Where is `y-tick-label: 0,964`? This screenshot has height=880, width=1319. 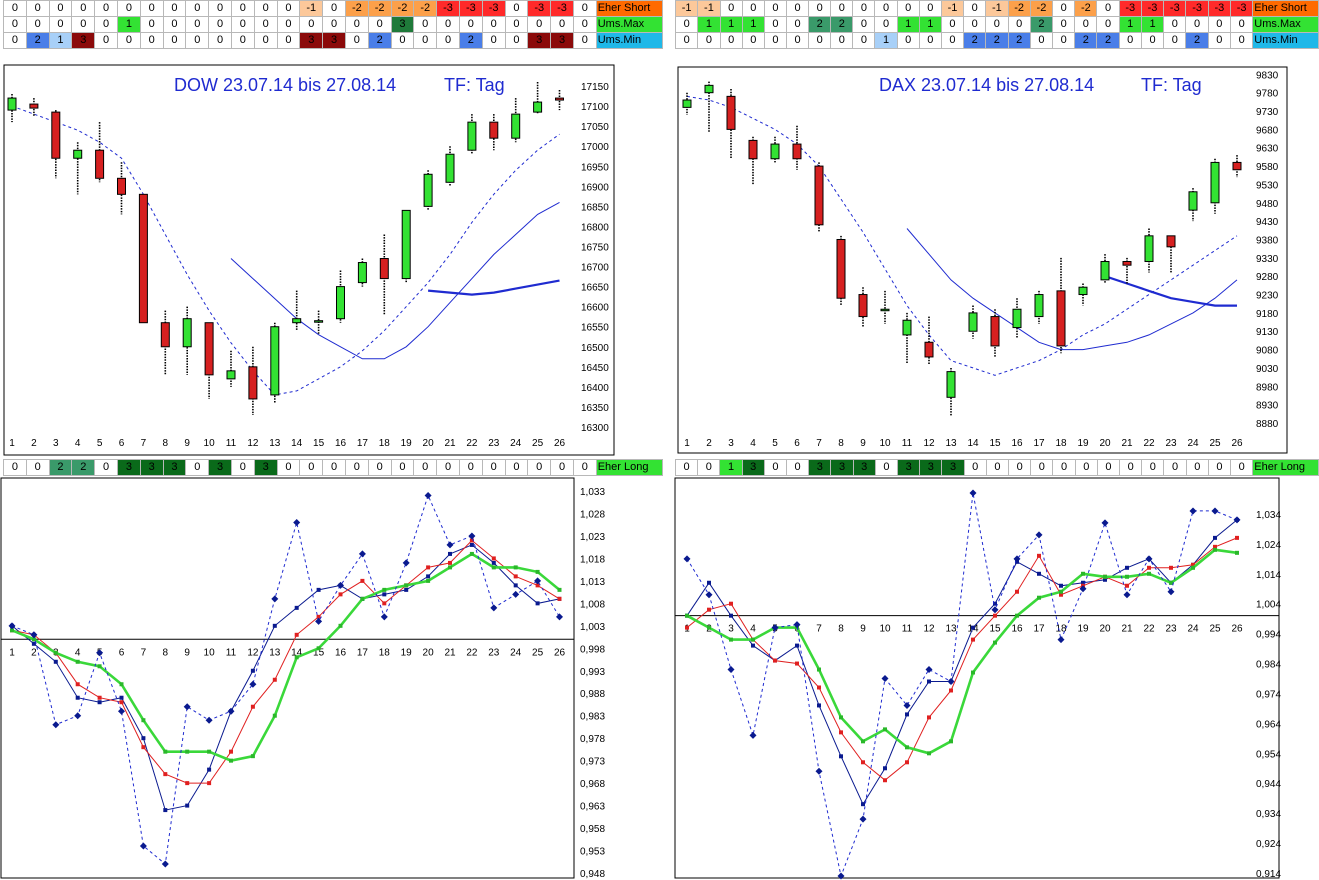 y-tick-label: 0,964 is located at coordinates (1268, 724).